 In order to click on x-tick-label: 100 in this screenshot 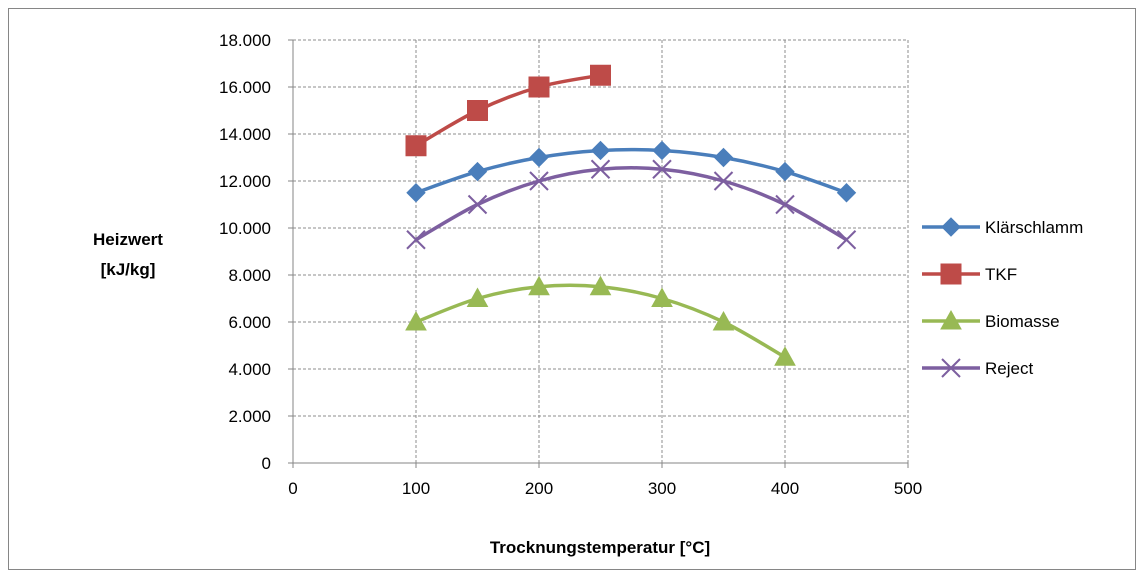, I will do `click(416, 488)`.